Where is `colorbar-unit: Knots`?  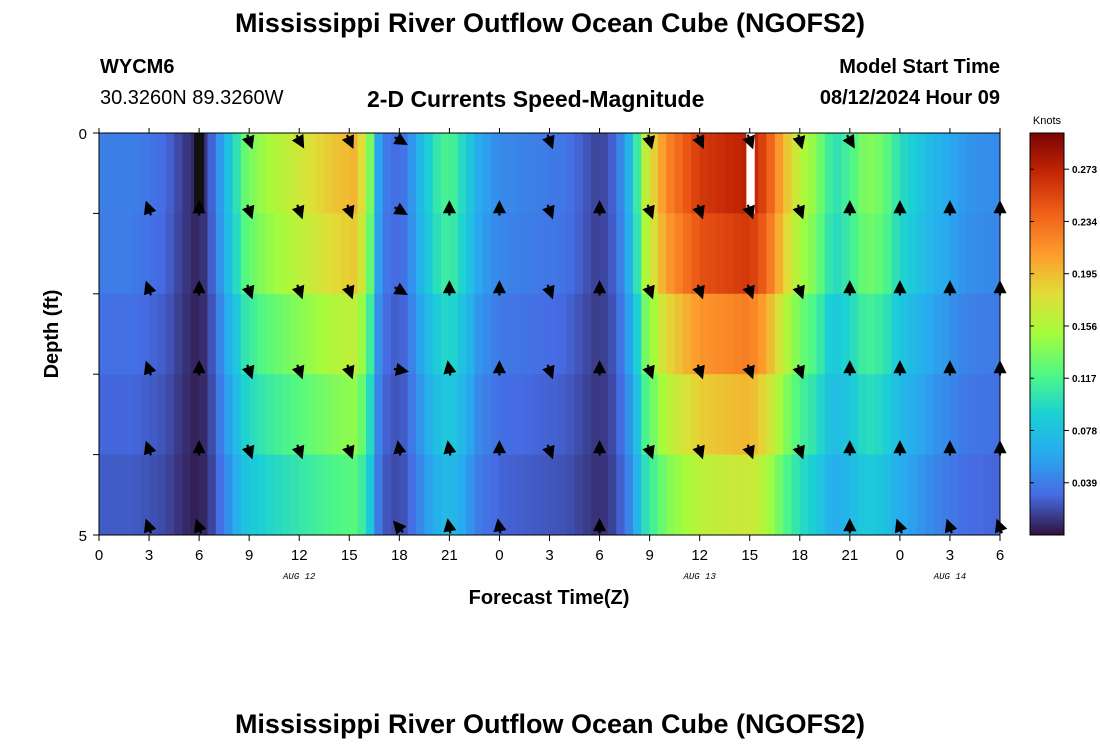
colorbar-unit: Knots is located at coordinates (1047, 121).